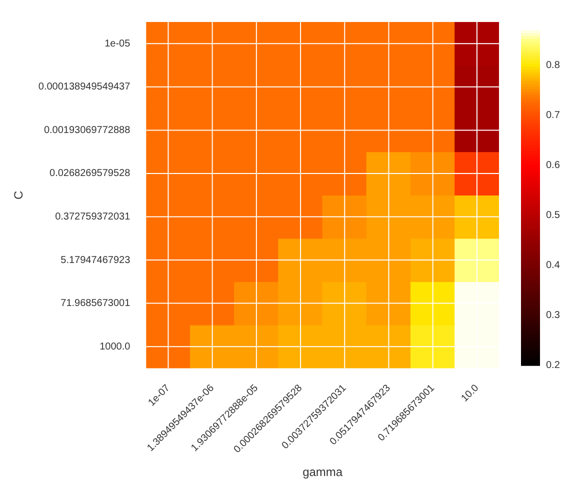 The image size is (579, 492). What do you see at coordinates (322, 472) in the screenshot?
I see `x-axis-title: gamma` at bounding box center [322, 472].